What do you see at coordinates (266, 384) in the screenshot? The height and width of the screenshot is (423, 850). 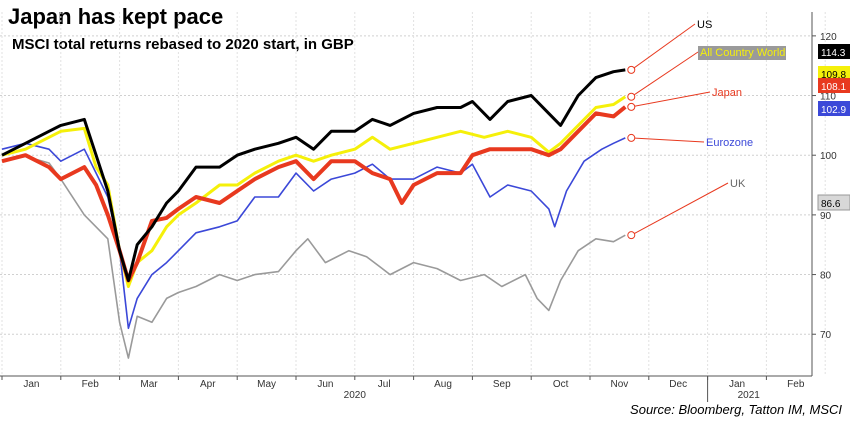 I see `x-tick-label: May` at bounding box center [266, 384].